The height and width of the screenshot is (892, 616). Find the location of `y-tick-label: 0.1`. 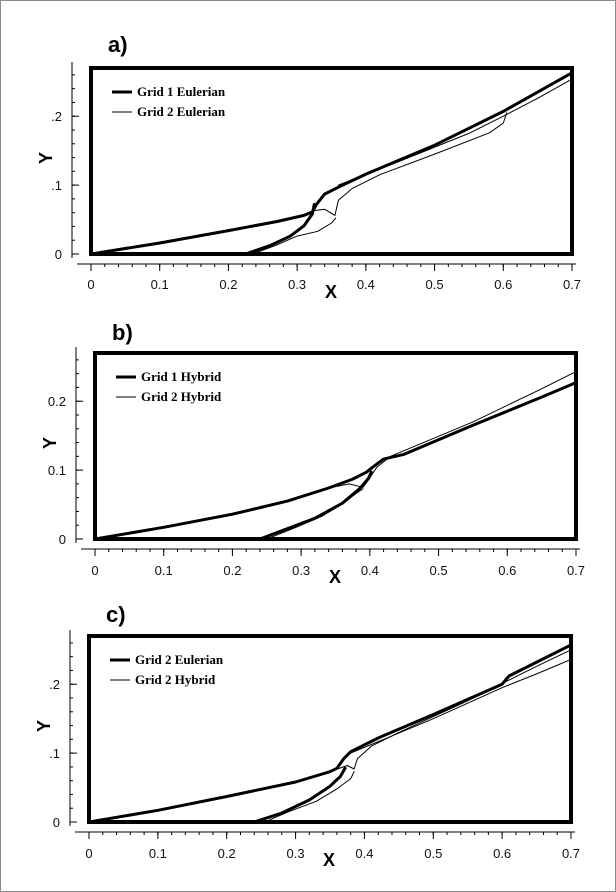

y-tick-label: 0.1 is located at coordinates (57, 470).